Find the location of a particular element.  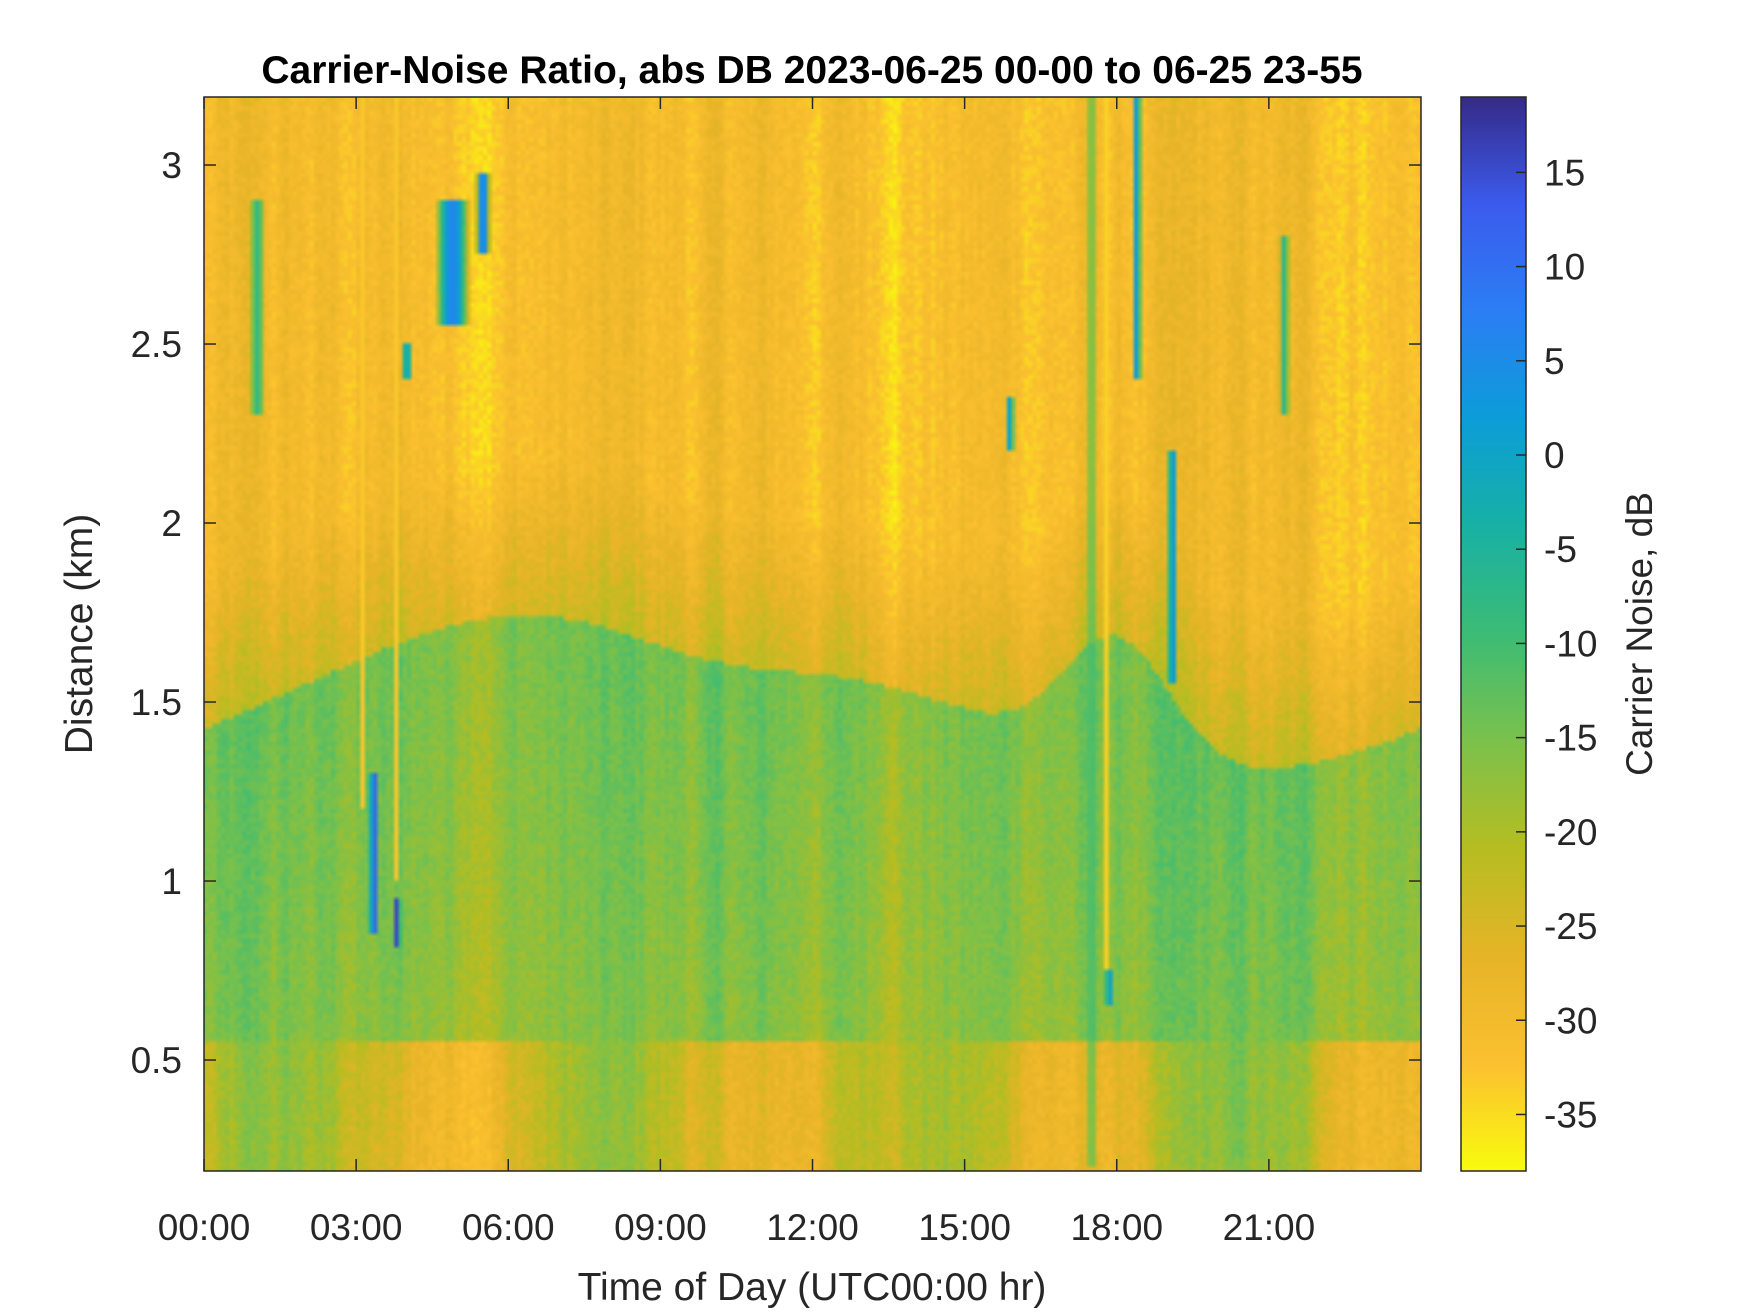

colorbar-tick-label: -30 is located at coordinates (1570, 1020).